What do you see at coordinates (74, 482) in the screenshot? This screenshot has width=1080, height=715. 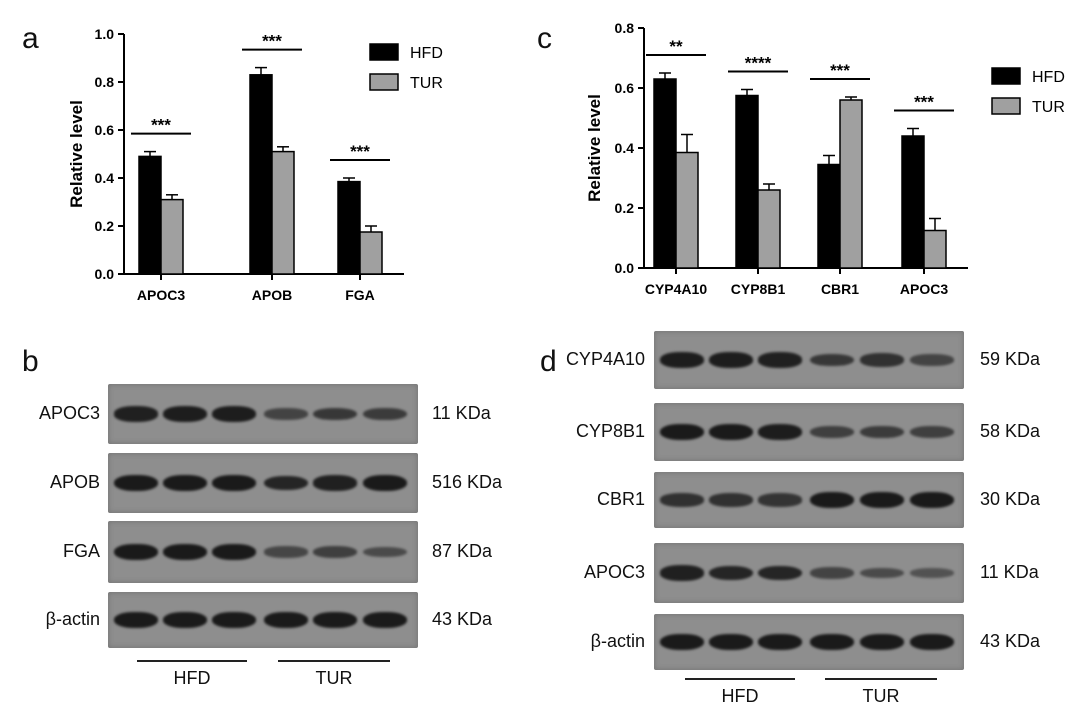 I see `blot-row-label: APOB` at bounding box center [74, 482].